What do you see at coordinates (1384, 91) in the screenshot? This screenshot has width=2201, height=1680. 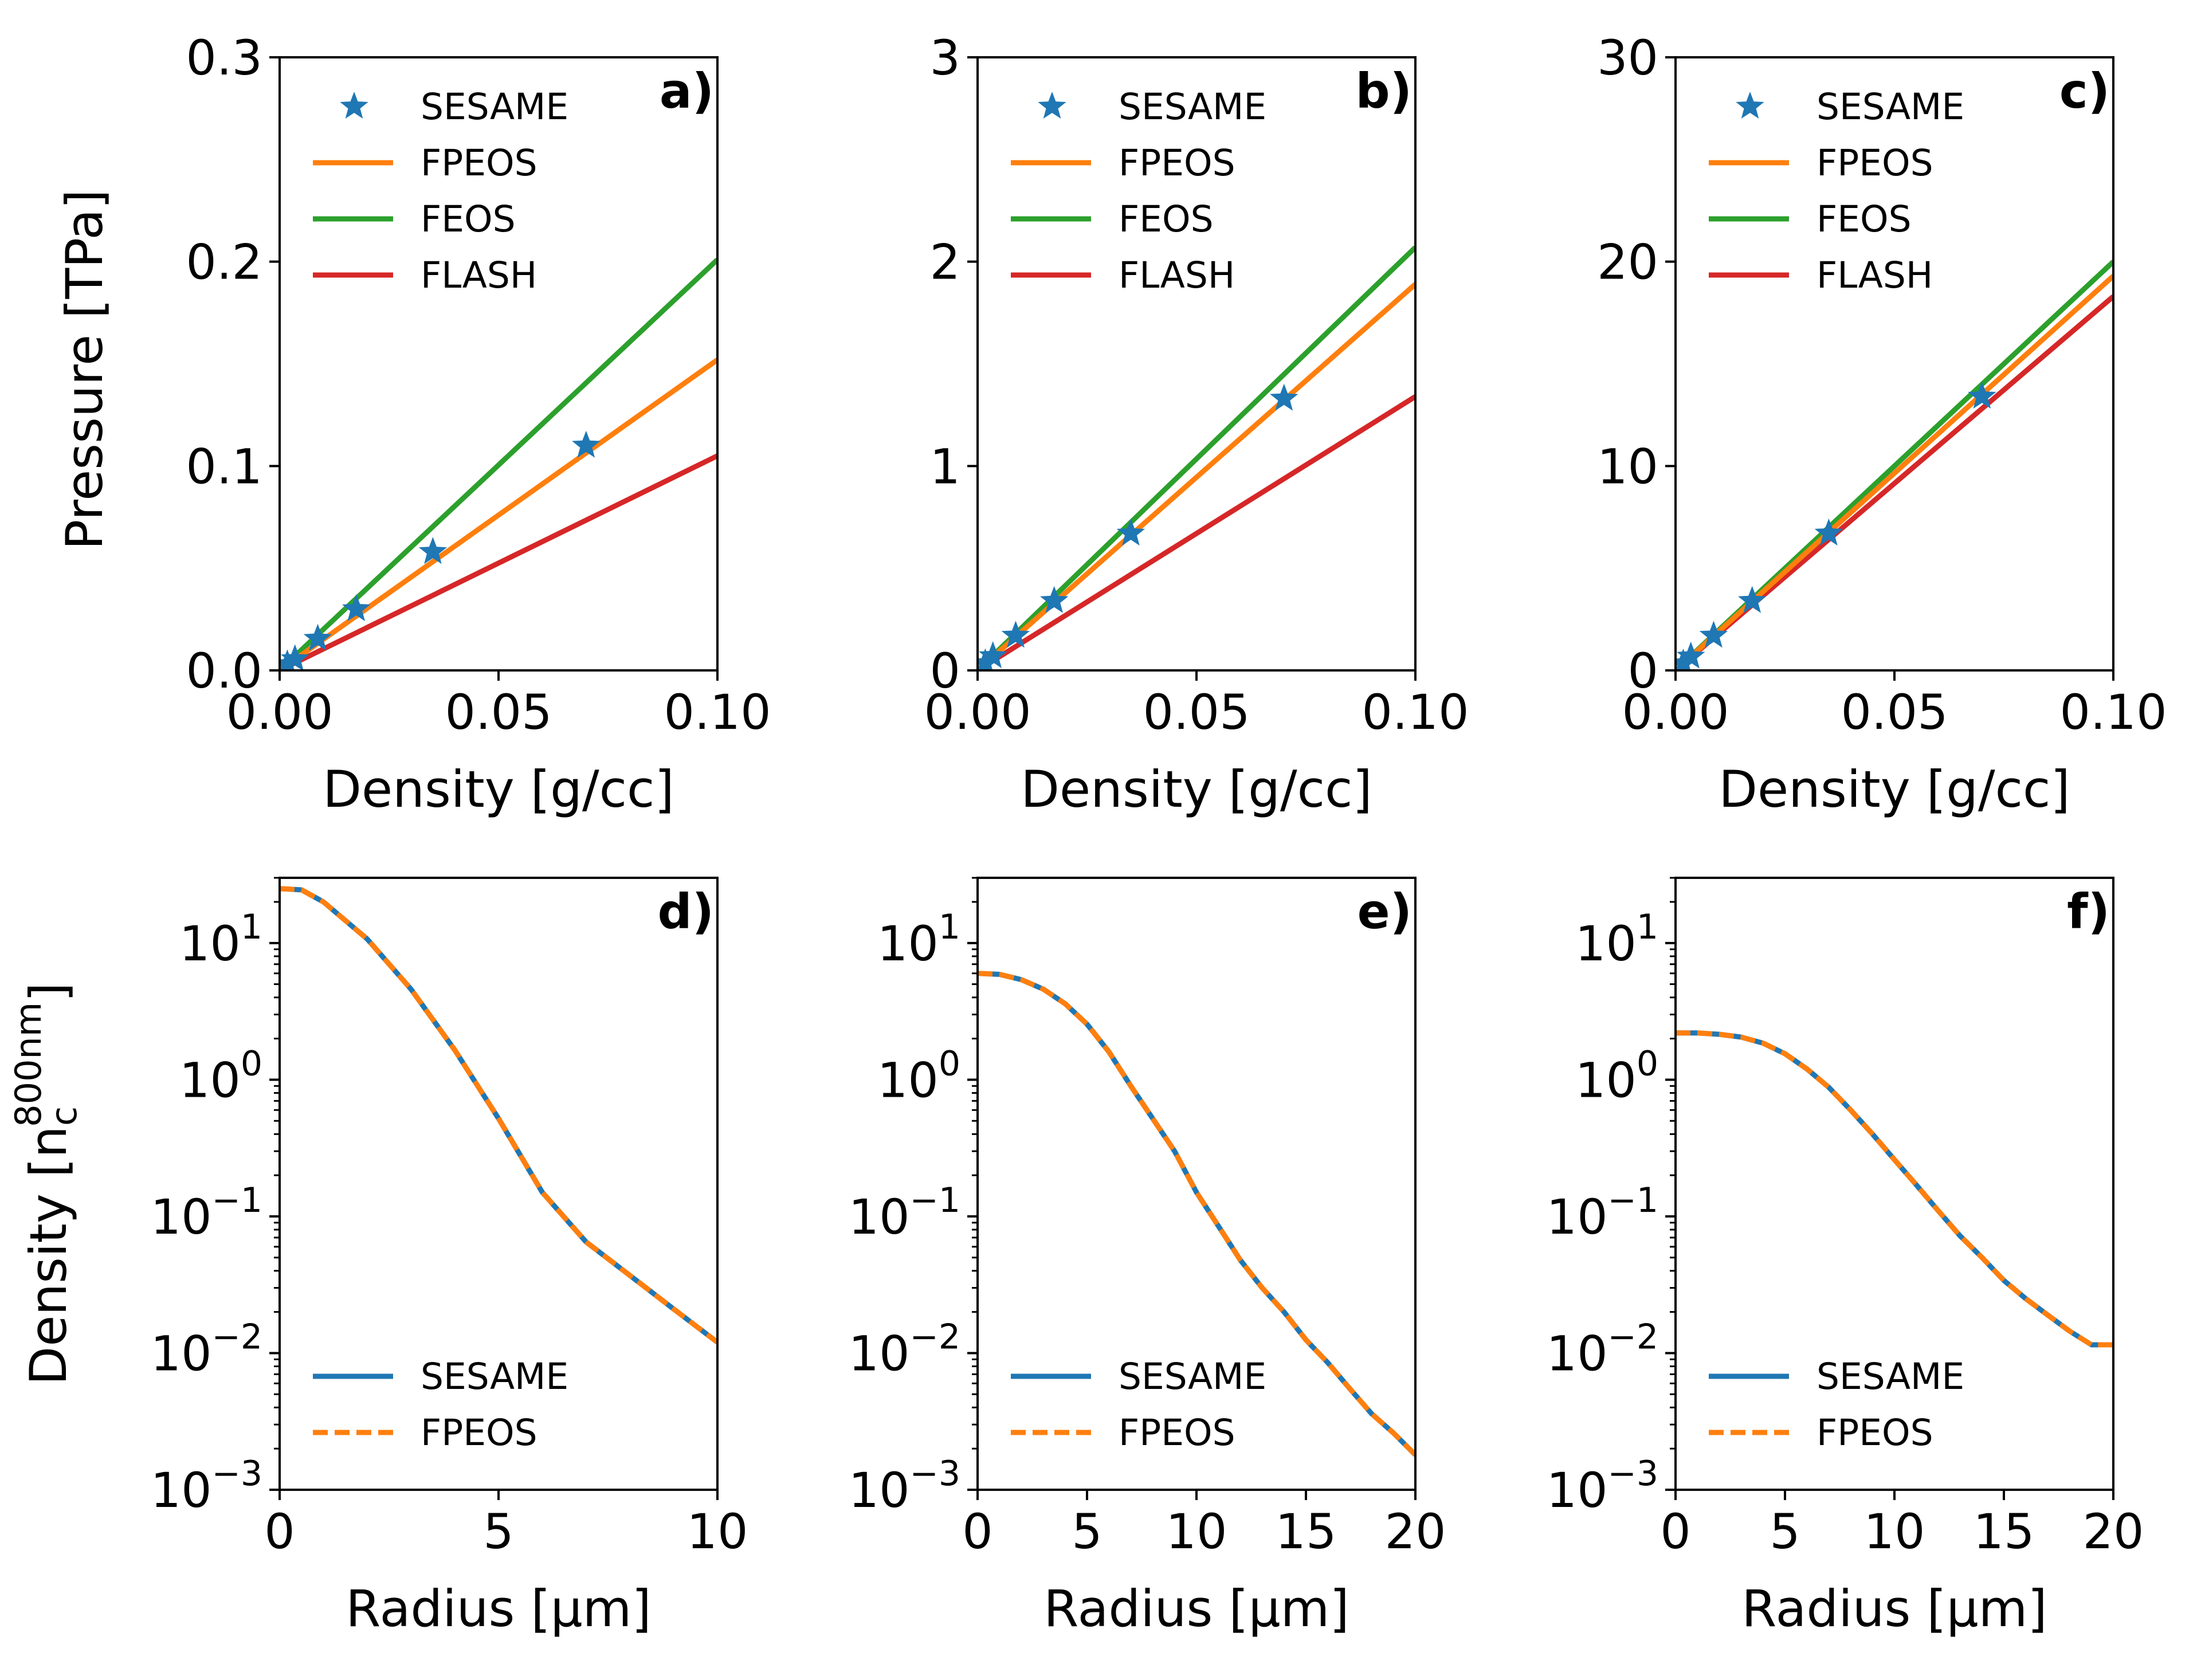 I see `panel-label: b)` at bounding box center [1384, 91].